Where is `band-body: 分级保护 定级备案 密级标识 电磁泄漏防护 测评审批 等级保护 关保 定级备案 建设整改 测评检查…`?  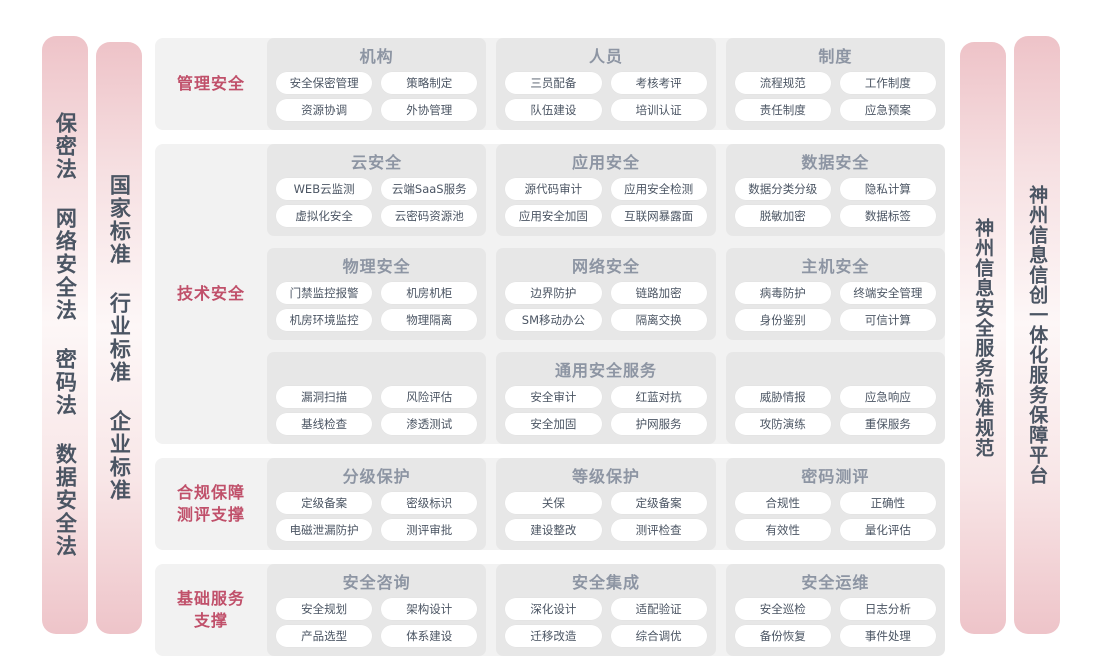
band-body: 分级保护 定级备案 密级标识 电磁泄漏防护 测评审批 等级保护 关保 定级备案 建设整改 测评检查… is located at coordinates (606, 504).